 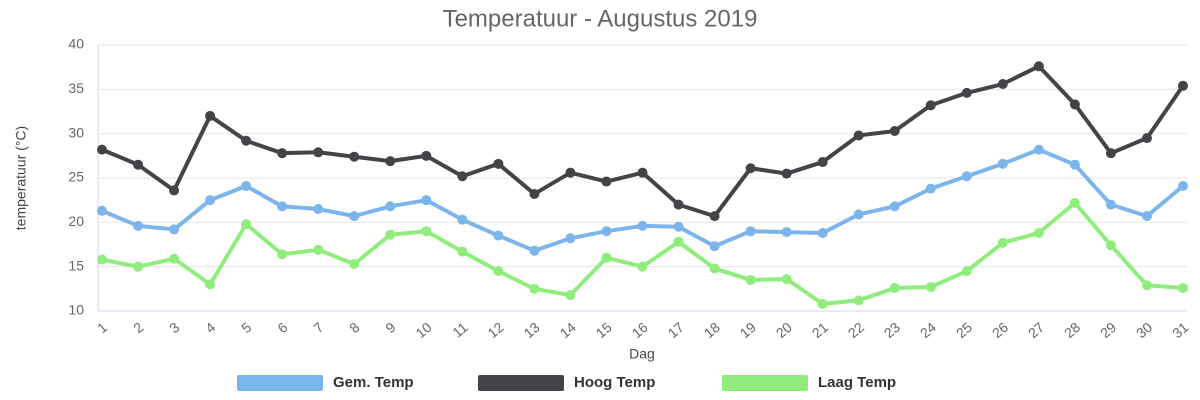 What do you see at coordinates (21, 178) in the screenshot?
I see `y-axis-title: temperatuur (°C)` at bounding box center [21, 178].